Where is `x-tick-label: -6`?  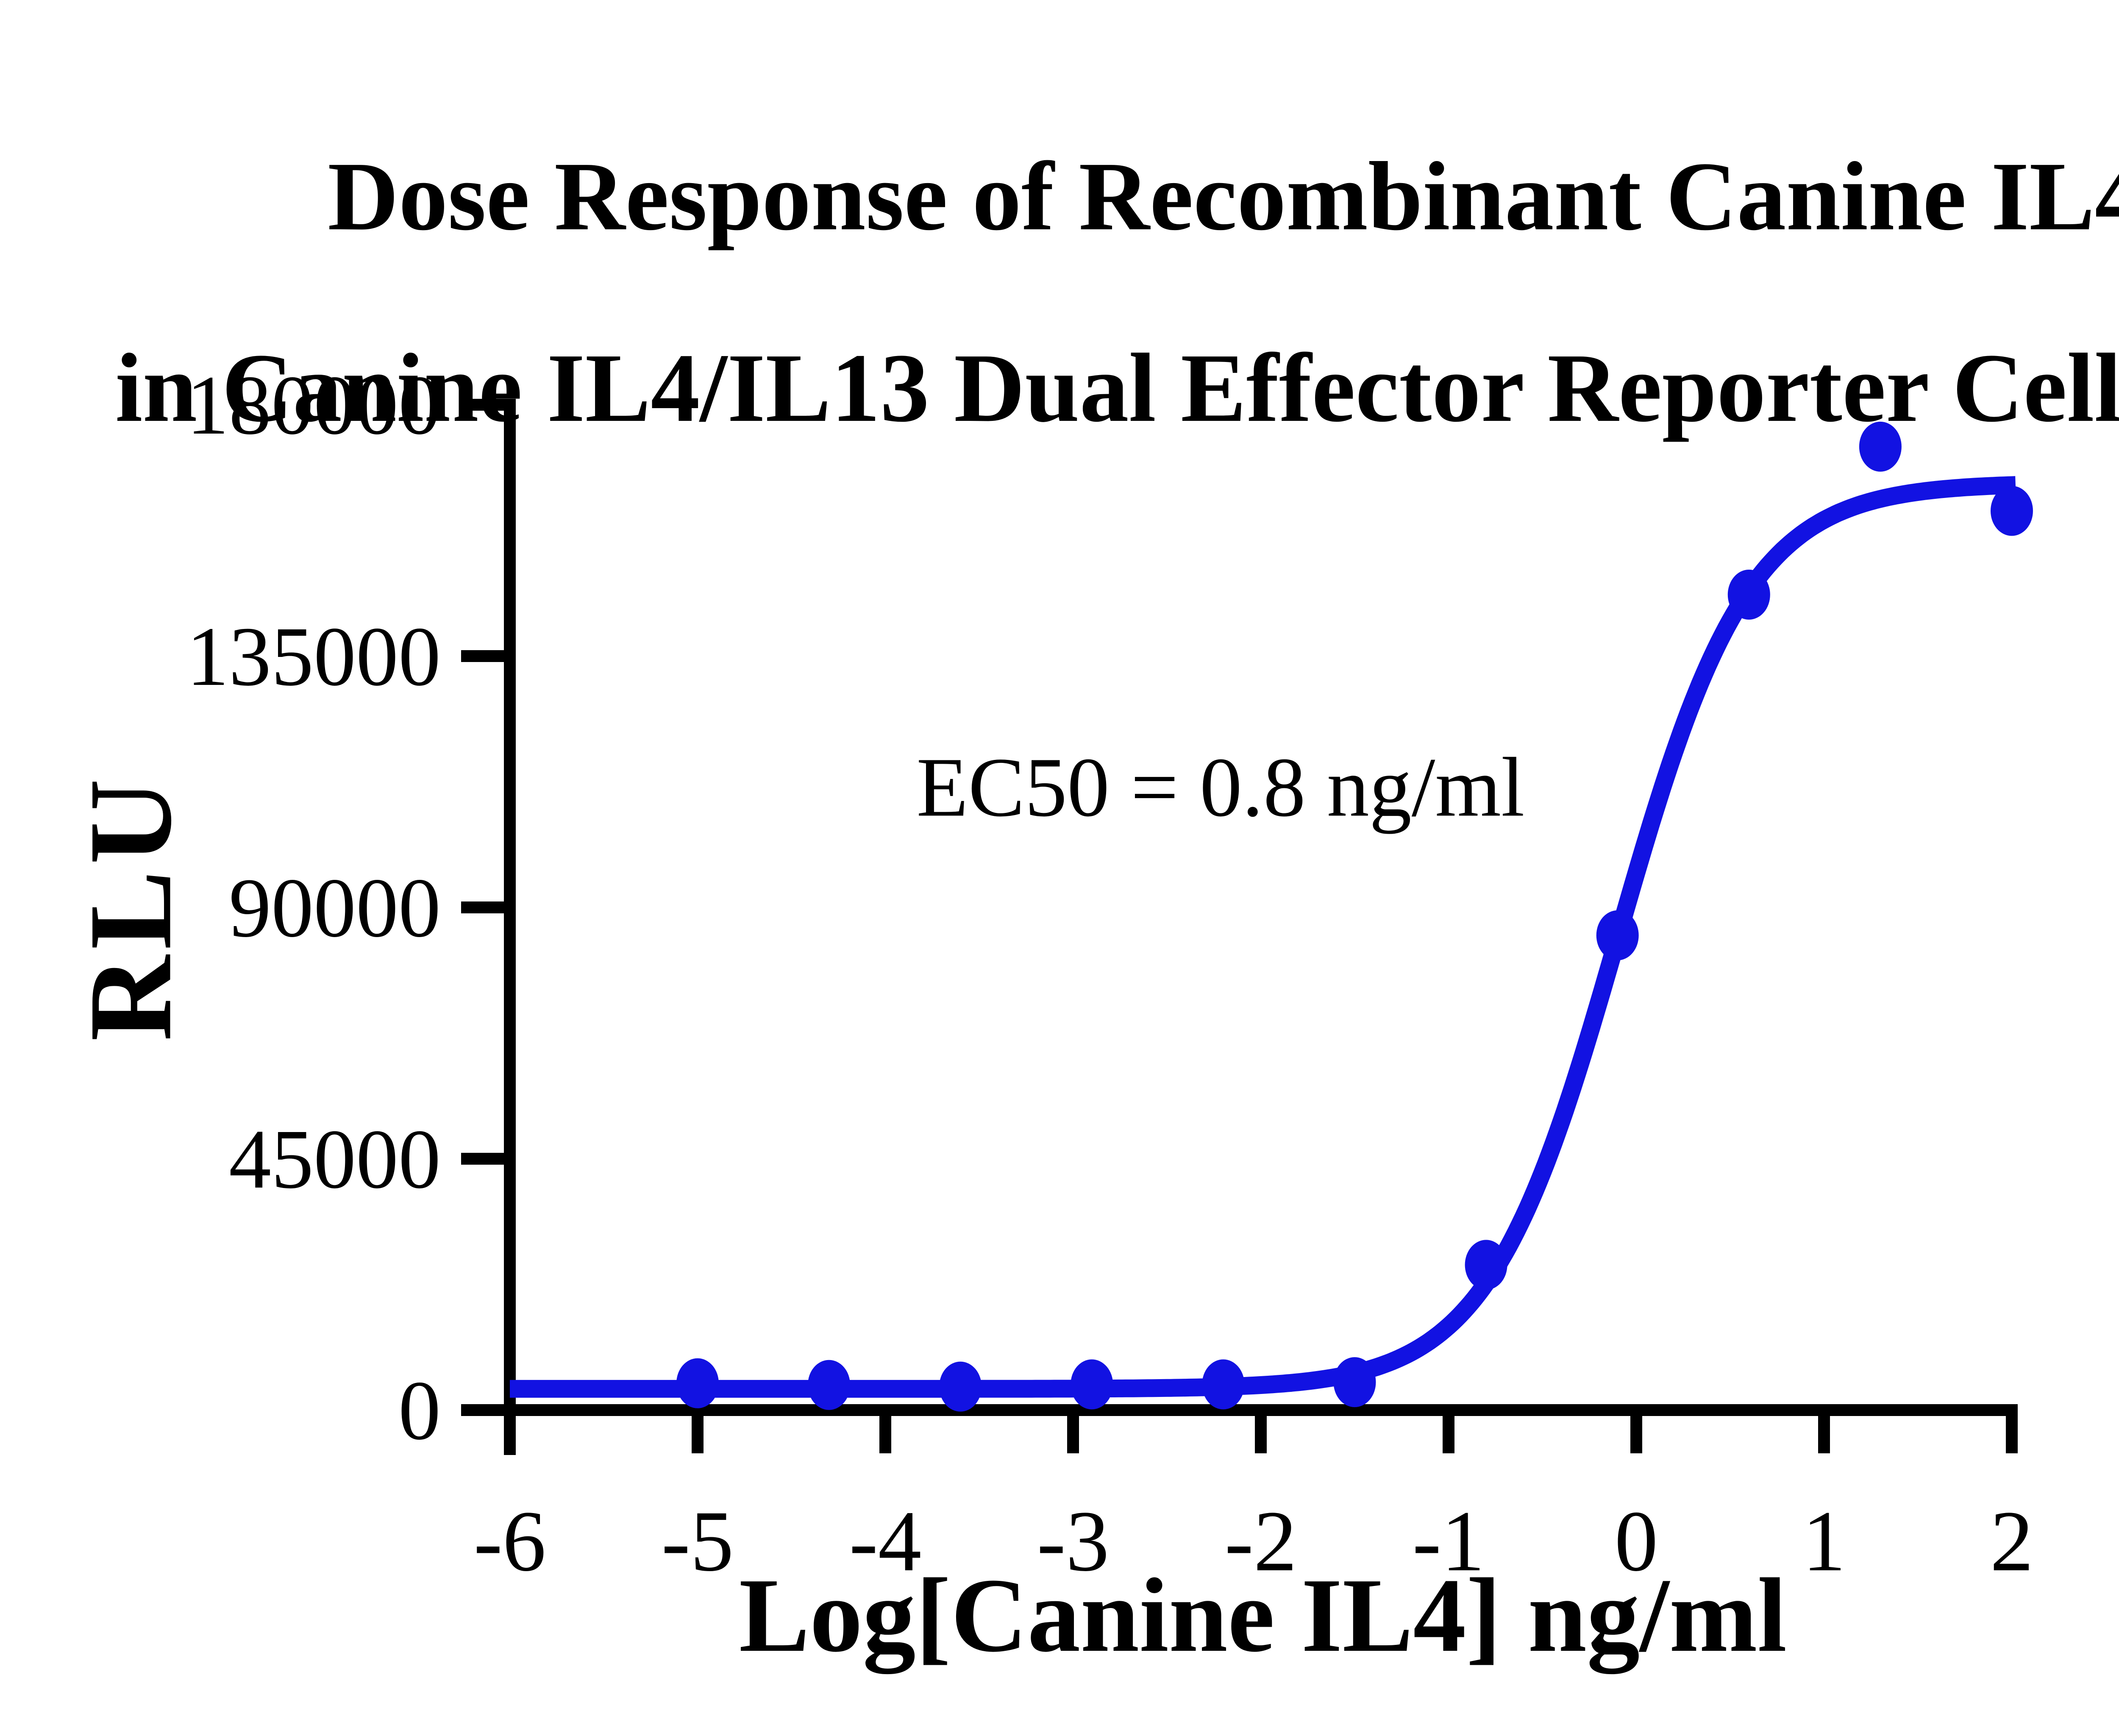
x-tick-label: -6 is located at coordinates (510, 1541).